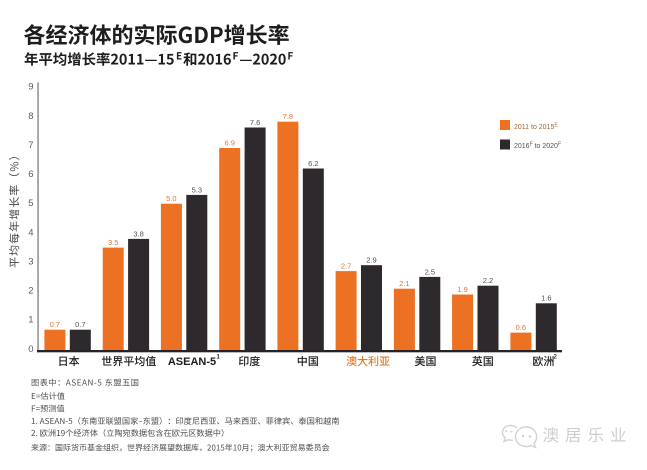 Image resolution: width=647 pixels, height=470 pixels. What do you see at coordinates (430, 271) in the screenshot?
I see `svg-text: 2.5` at bounding box center [430, 271].